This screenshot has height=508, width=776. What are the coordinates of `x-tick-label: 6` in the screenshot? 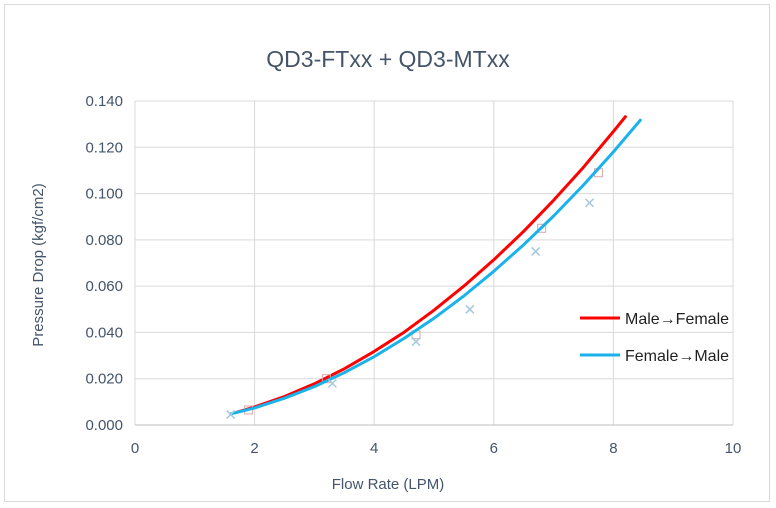 It's located at (494, 448).